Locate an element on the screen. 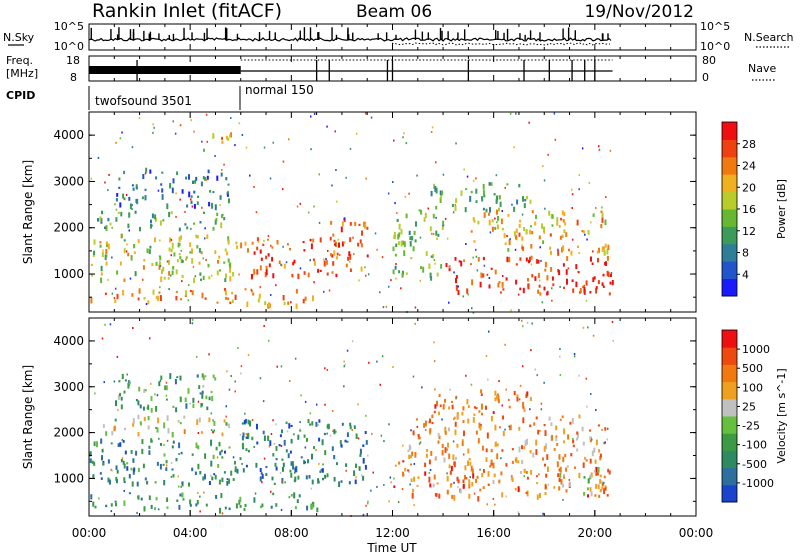  time-tick-label: 00:00 is located at coordinates (696, 533).